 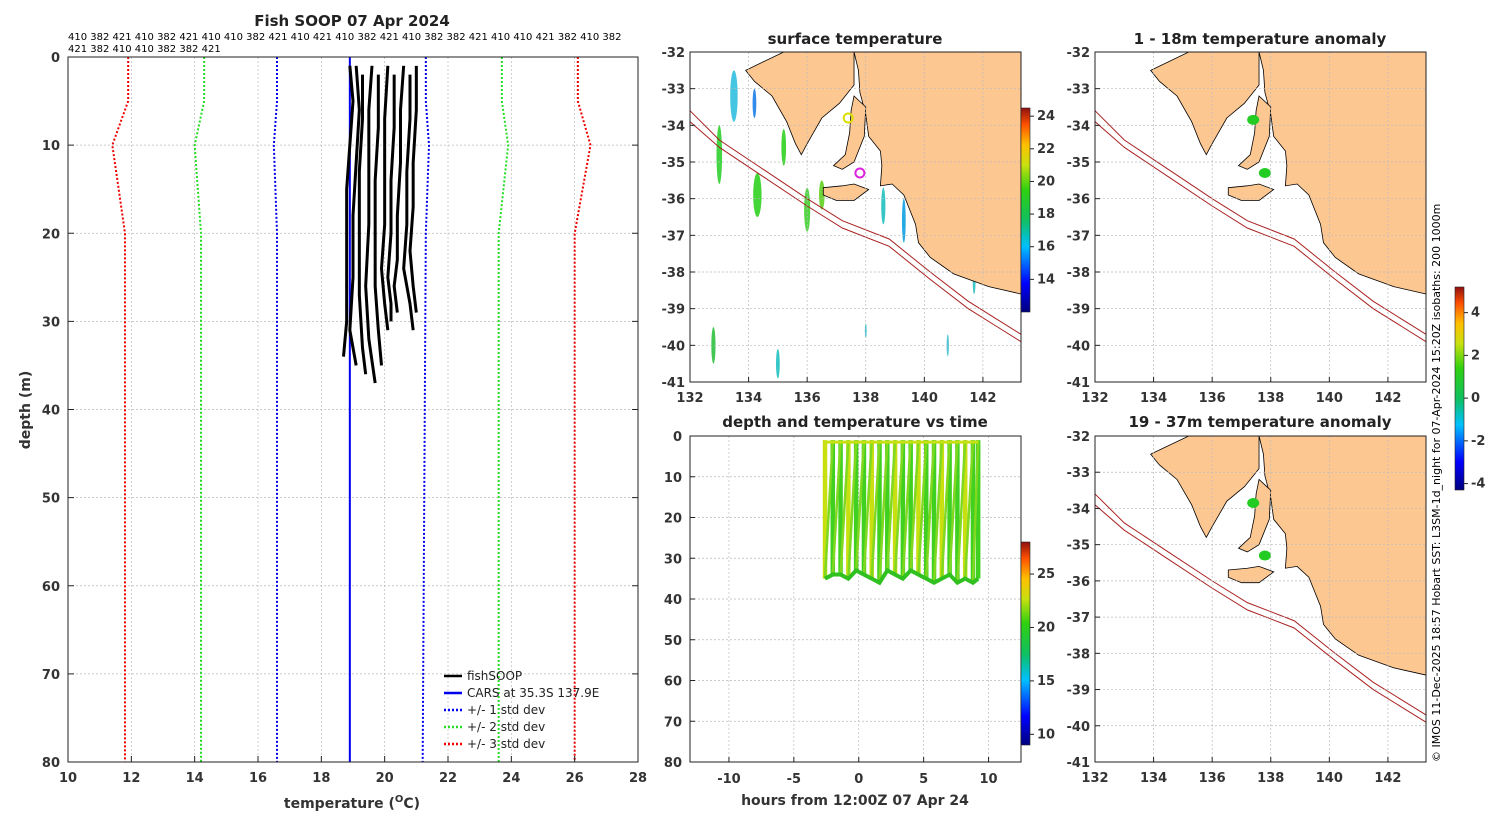 What do you see at coordinates (1259, 422) in the screenshot?
I see `anomaly2-title: 19 - 37m temperature anomaly` at bounding box center [1259, 422].